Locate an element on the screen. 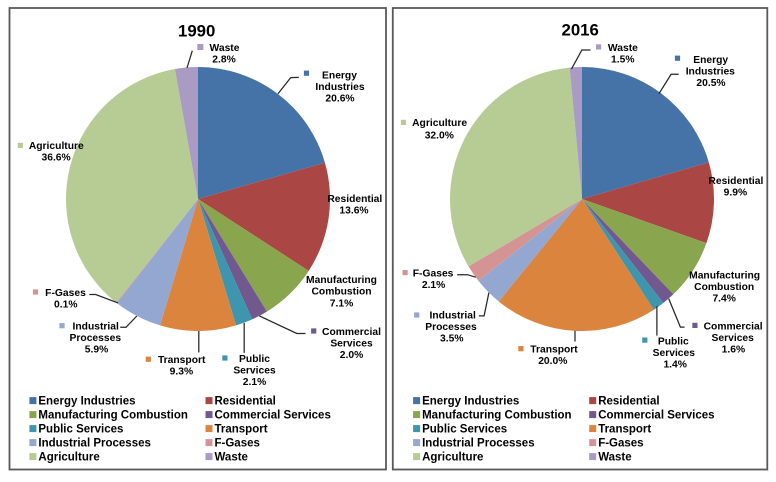 This screenshot has height=482, width=776. svg-text: 9.9% is located at coordinates (735, 193).